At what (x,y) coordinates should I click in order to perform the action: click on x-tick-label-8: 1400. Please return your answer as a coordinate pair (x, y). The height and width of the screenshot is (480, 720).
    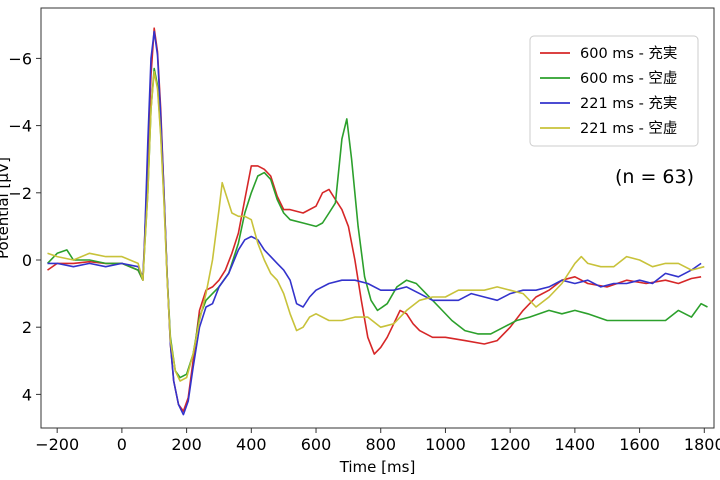
    Looking at the image, I should click on (575, 444).